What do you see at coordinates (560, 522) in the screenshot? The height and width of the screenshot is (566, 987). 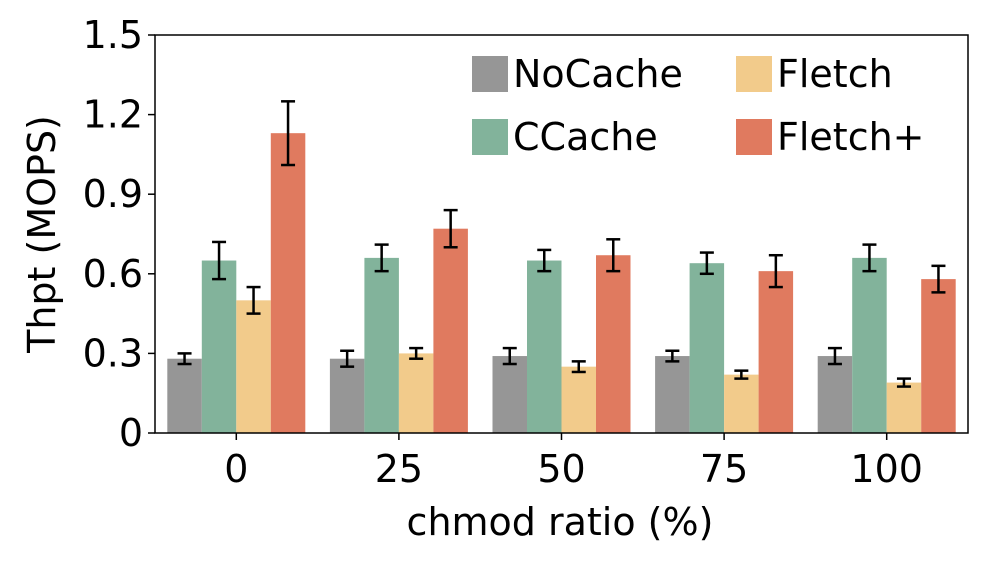 I see `x-axis-title: chmod ratio (%)` at bounding box center [560, 522].